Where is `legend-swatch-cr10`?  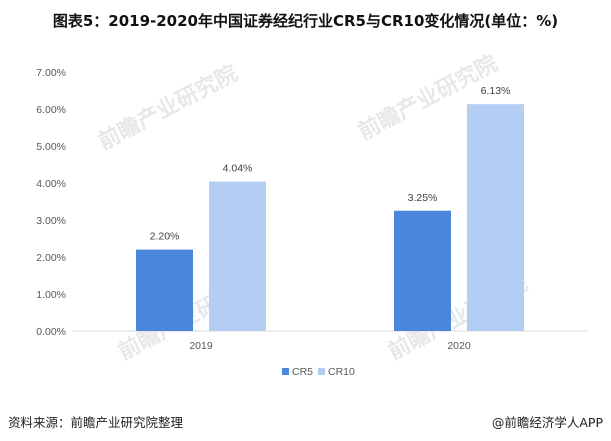
legend-swatch-cr10 is located at coordinates (321, 371).